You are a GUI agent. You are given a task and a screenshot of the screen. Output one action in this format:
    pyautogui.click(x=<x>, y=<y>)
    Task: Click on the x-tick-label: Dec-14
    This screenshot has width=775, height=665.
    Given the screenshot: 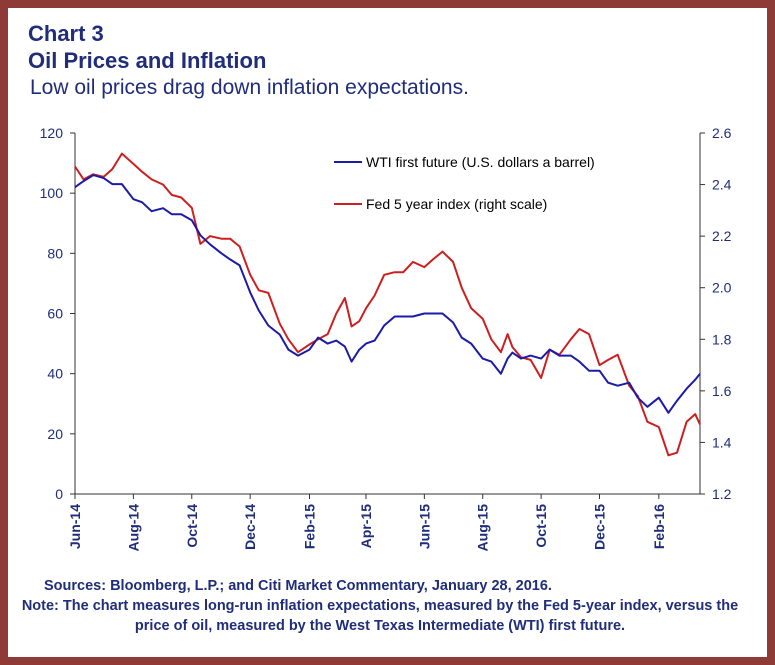 What is the action you would take?
    pyautogui.click(x=250, y=527)
    